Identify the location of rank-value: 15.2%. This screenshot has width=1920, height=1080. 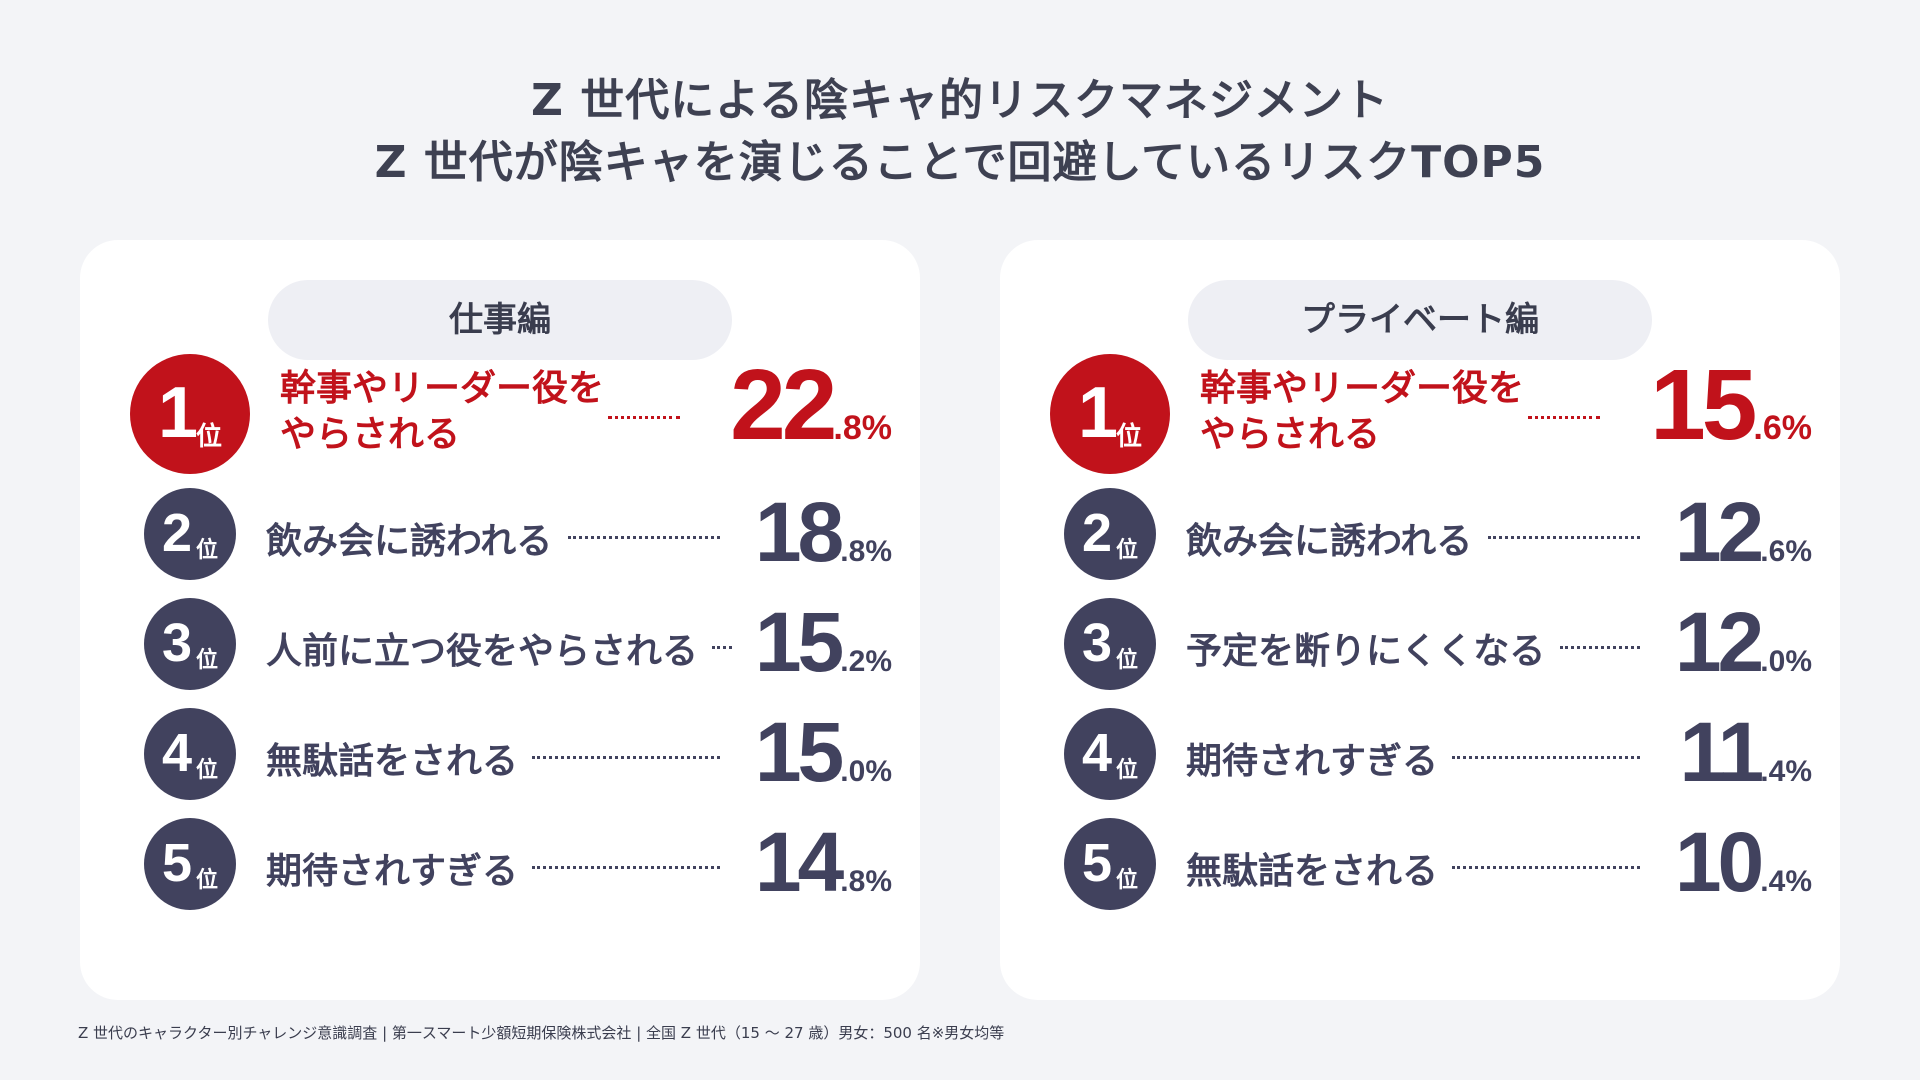
(823, 642).